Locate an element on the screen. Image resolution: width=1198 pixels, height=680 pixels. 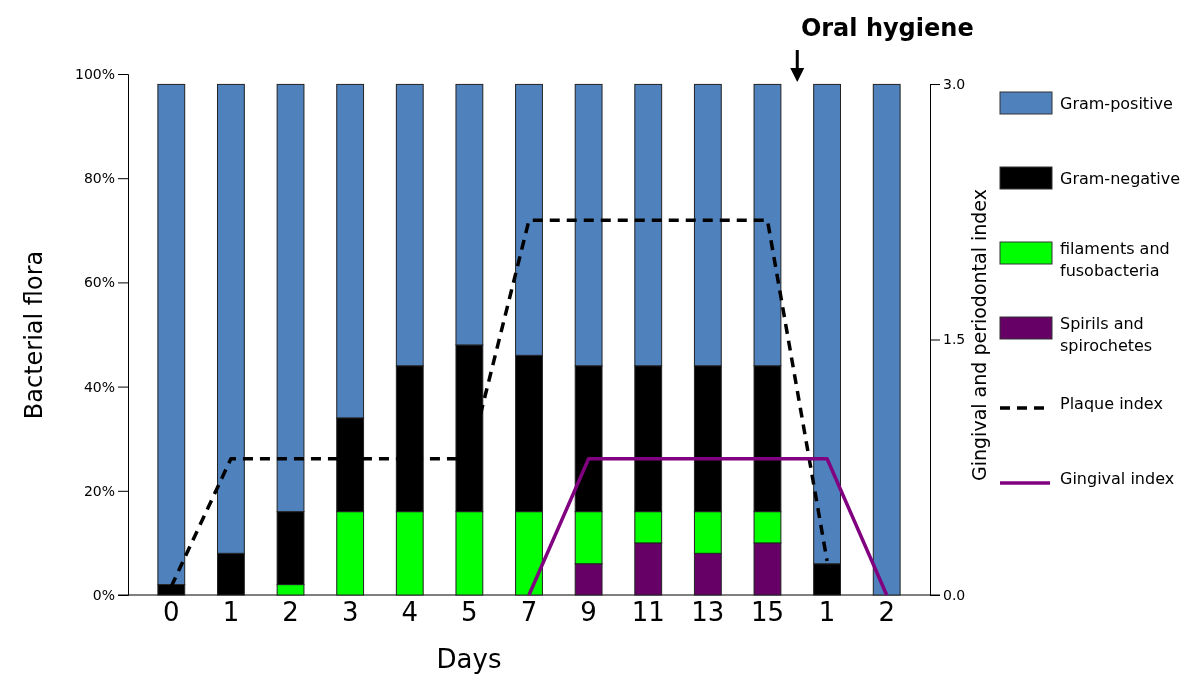
y-tick-label: 80% is located at coordinates (99, 178).